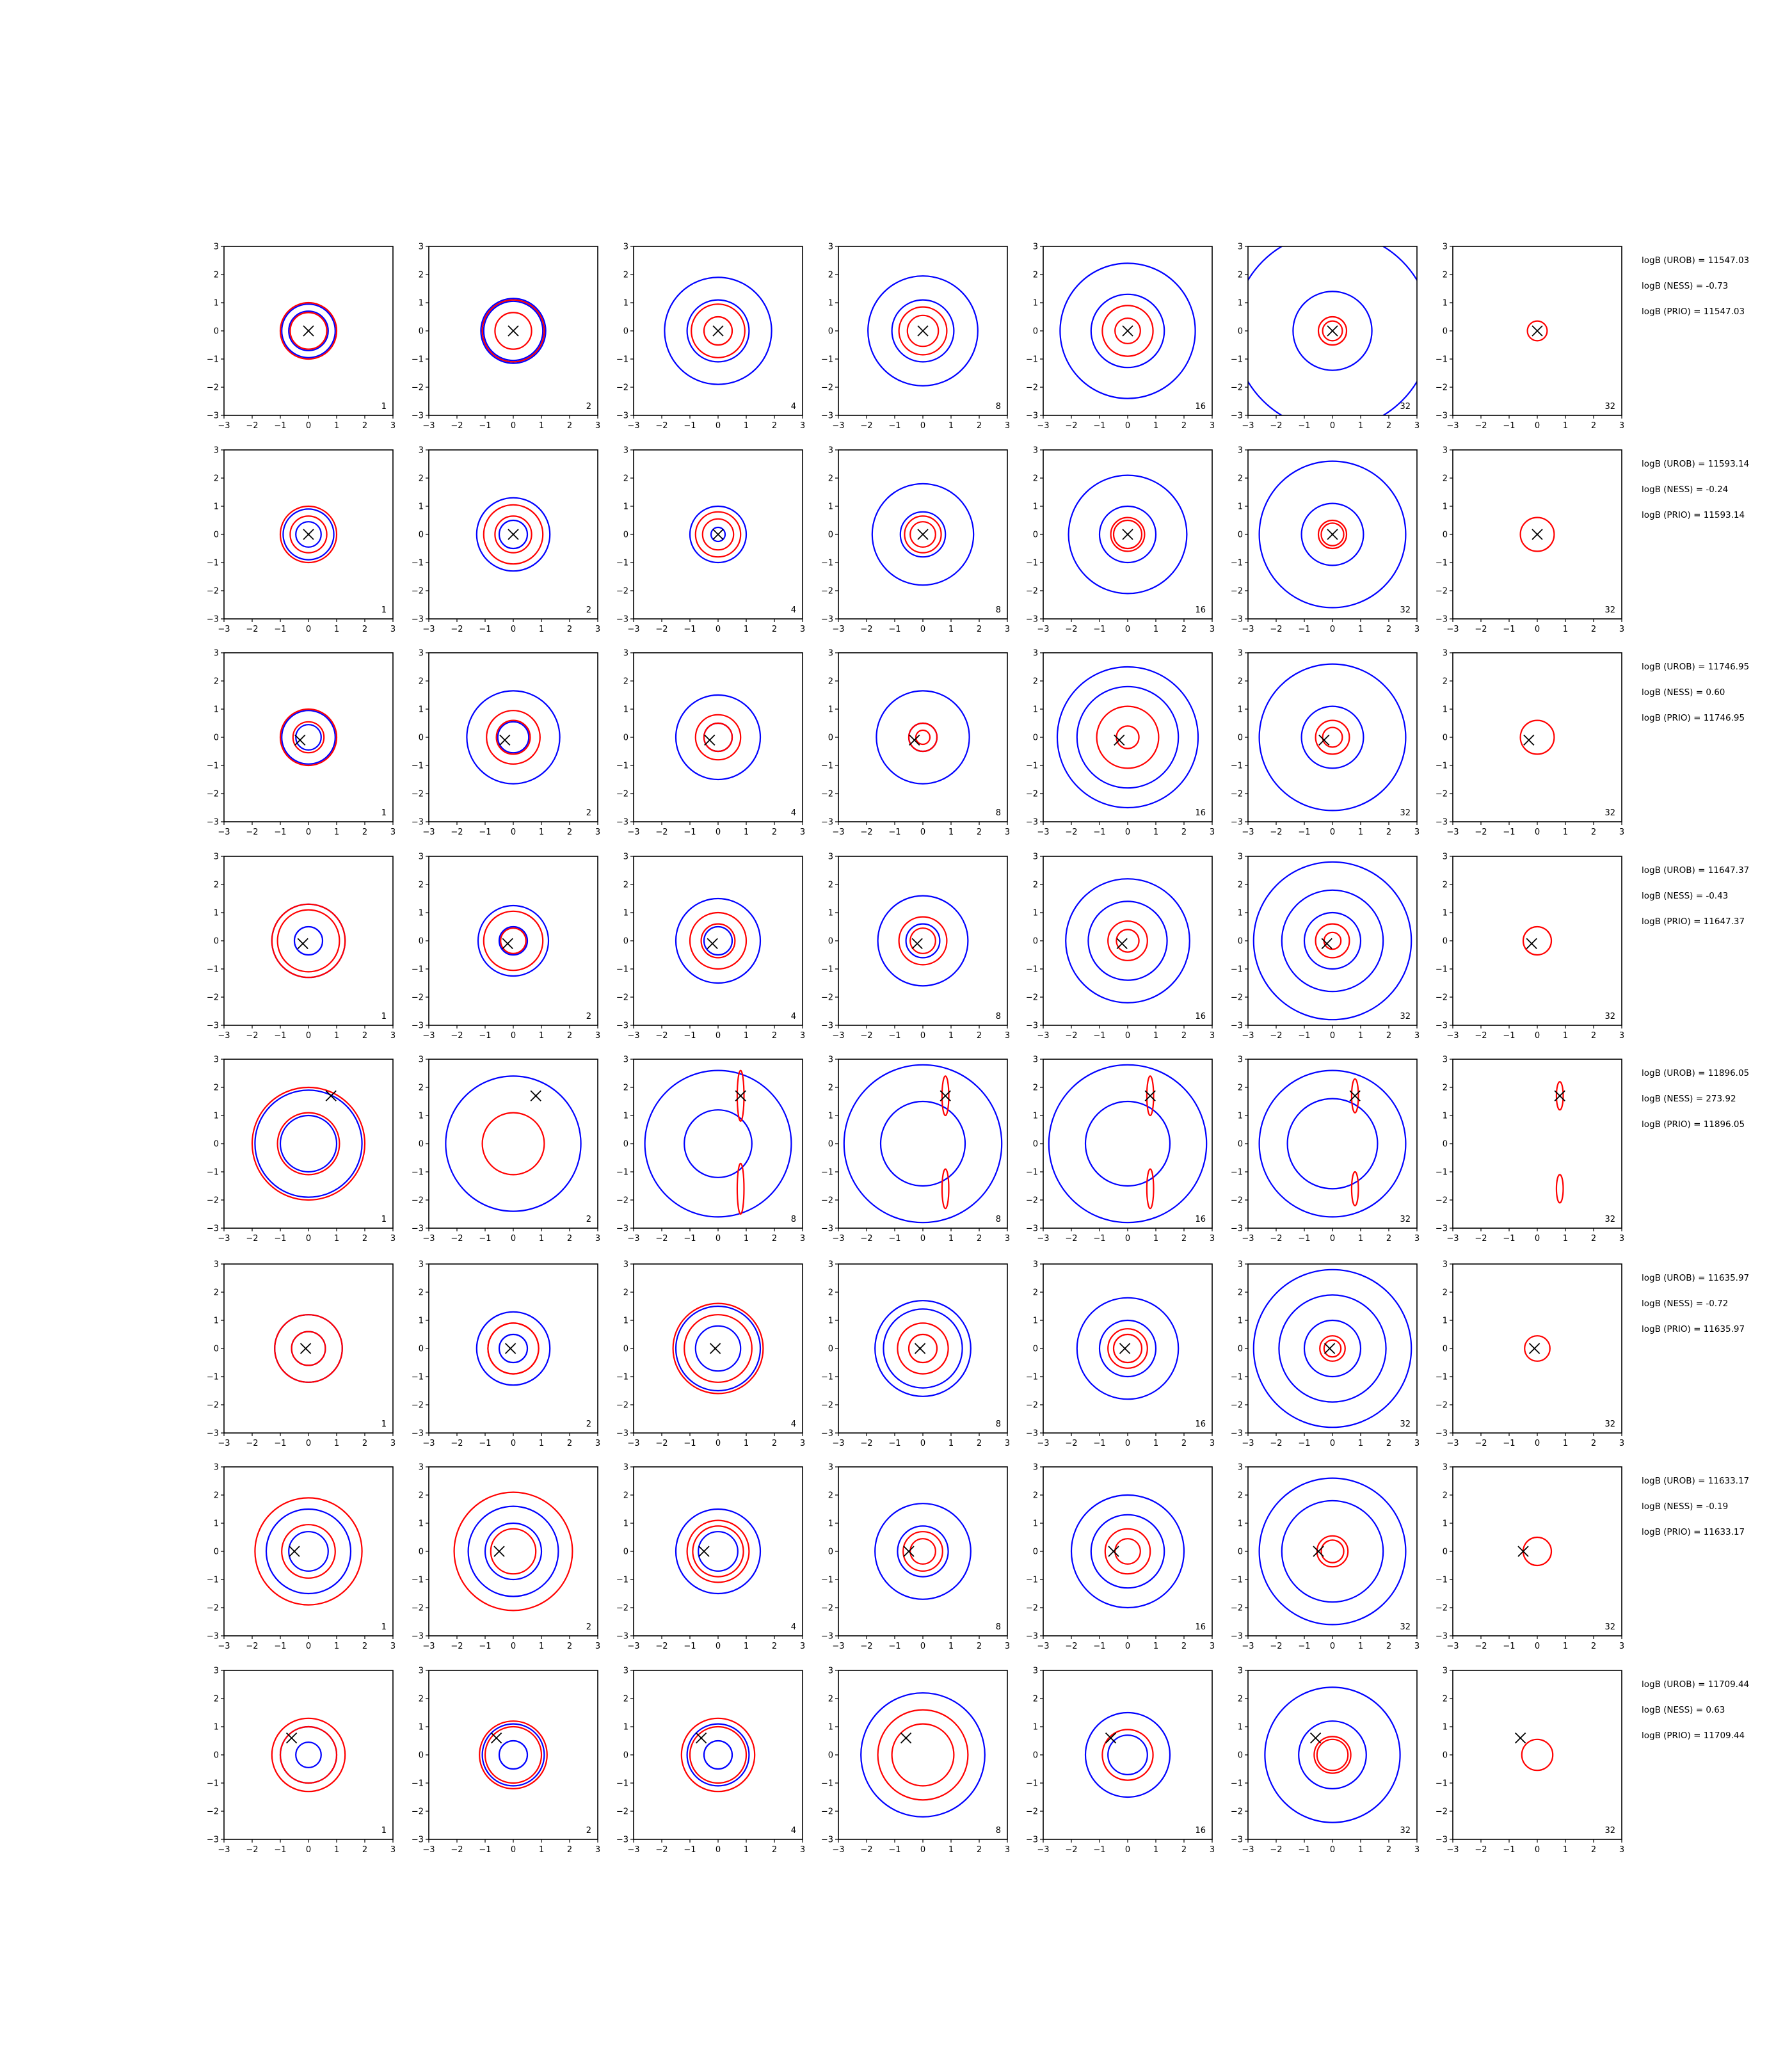  Describe the element at coordinates (1325, 743) in the screenshot. I see `subplot-r3-c6: −3−3 −2 −2 −1 −1 0 0 1 1 2 2 3 3 32` at that location.